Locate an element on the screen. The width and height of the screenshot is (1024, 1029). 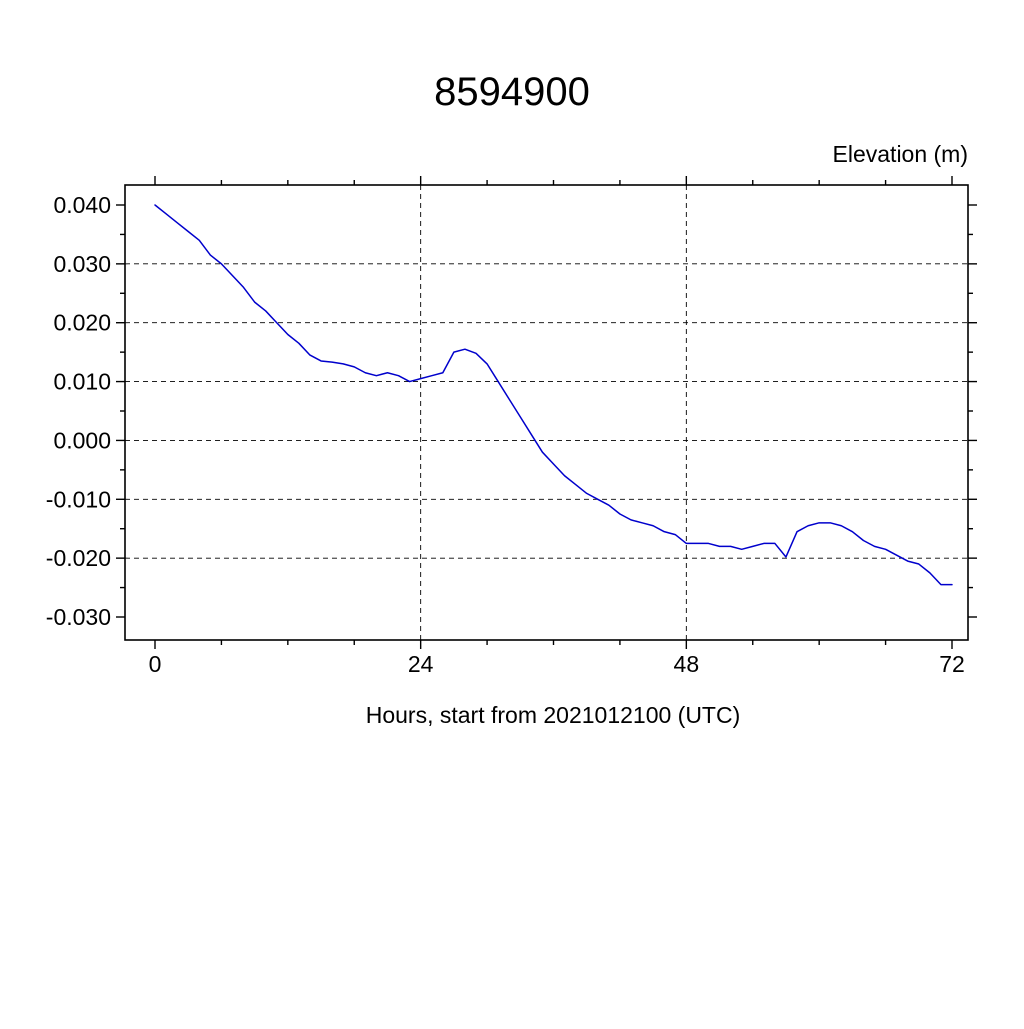
y-tick-label: 0.030 is located at coordinates (82, 264).